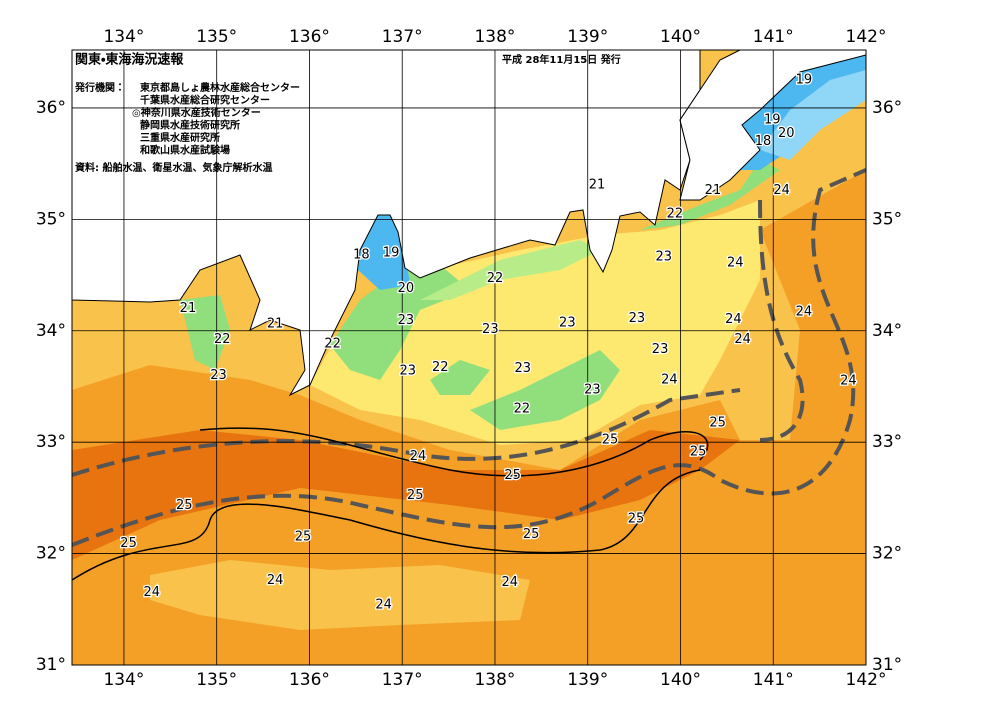  Describe the element at coordinates (51, 442) in the screenshot. I see `lat-label-left: 33°` at that location.